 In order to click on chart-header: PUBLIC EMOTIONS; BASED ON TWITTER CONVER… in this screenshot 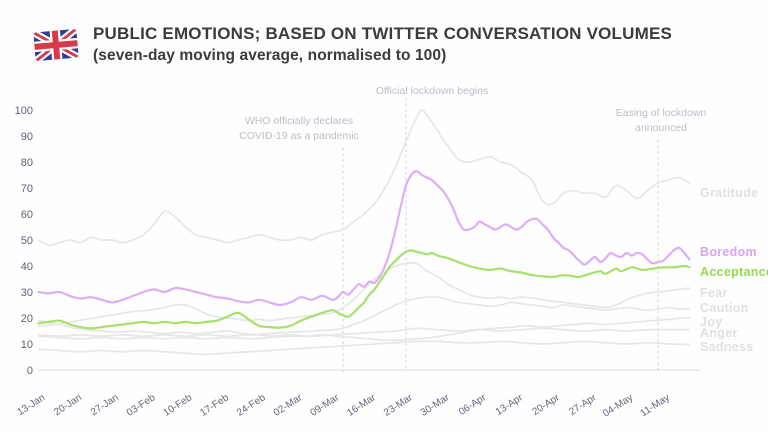, I will do `click(352, 44)`.